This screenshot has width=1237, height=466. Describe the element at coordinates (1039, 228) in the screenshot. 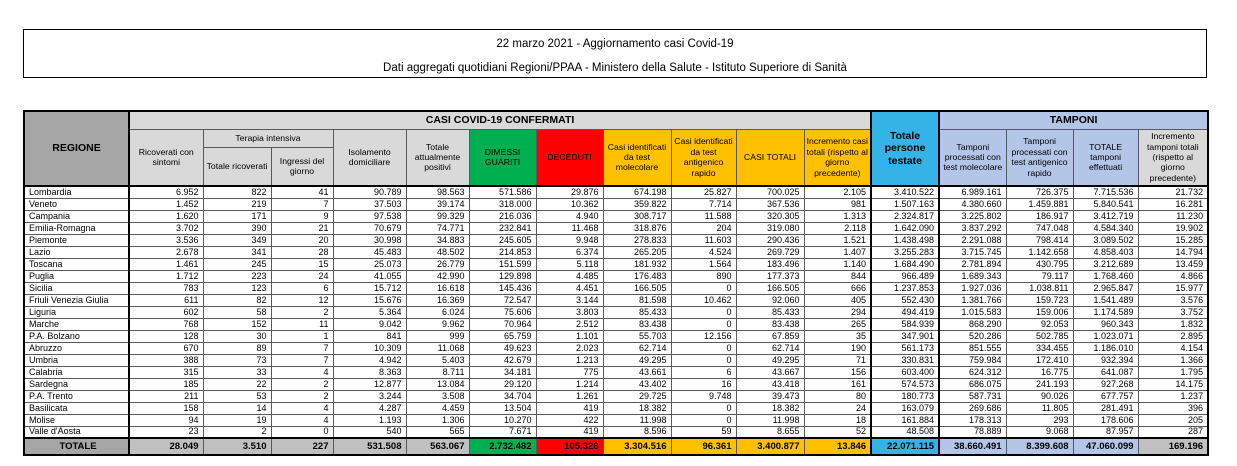

I see `value-cell: 747.048` at that location.